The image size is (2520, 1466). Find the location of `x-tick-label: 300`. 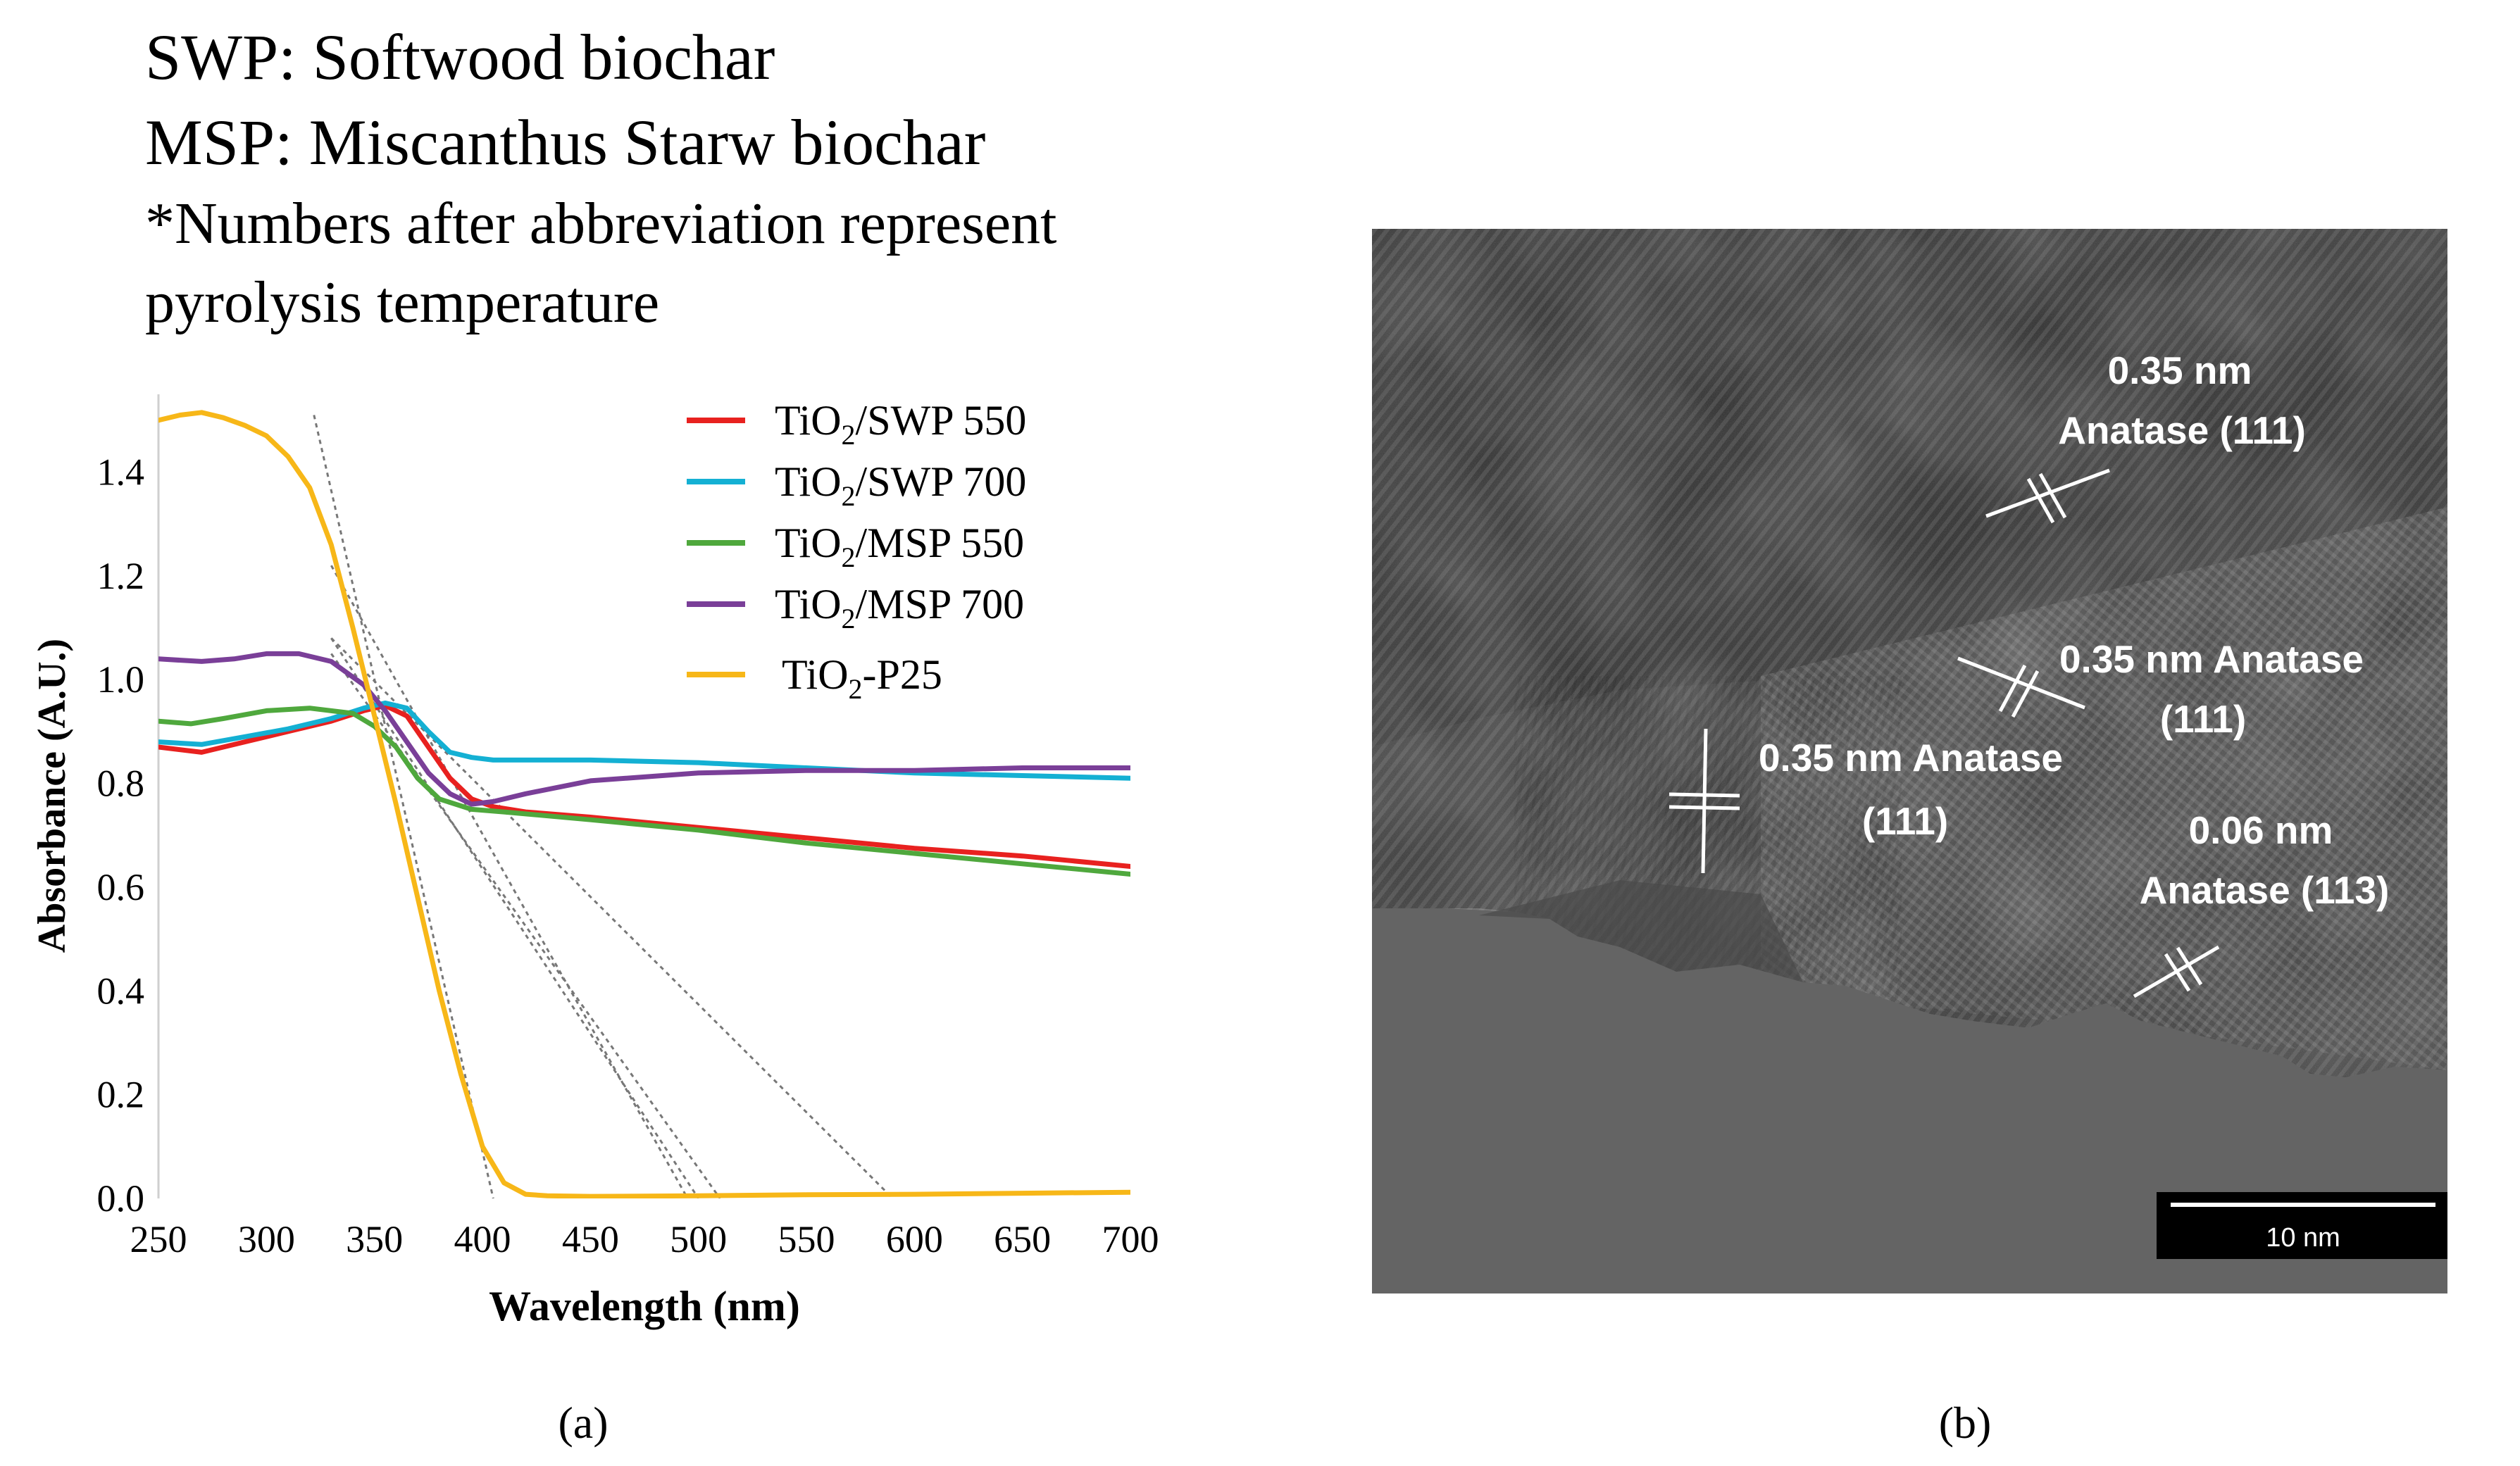

x-tick-label: 300 is located at coordinates (267, 1239).